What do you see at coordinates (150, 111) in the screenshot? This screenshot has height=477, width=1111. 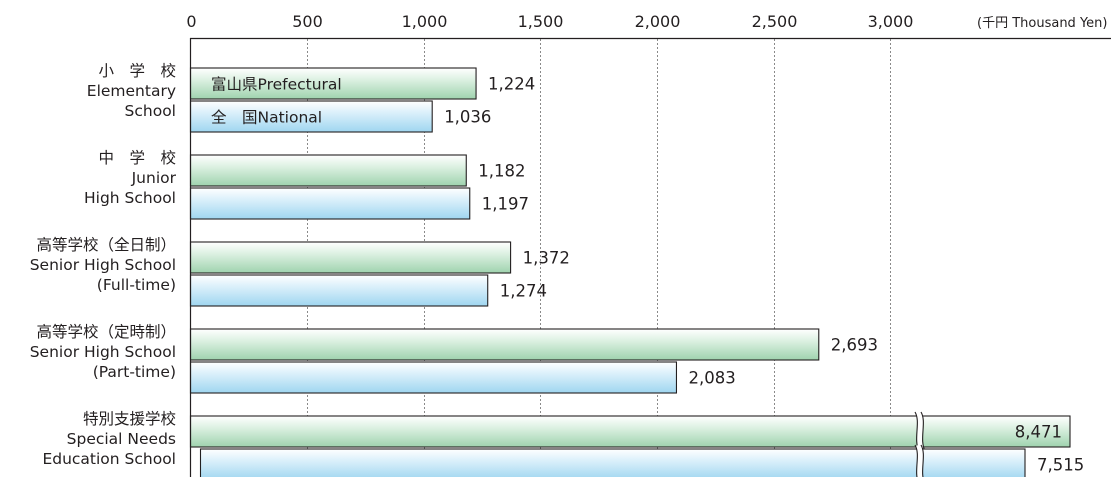 I see `category-label-line: School` at bounding box center [150, 111].